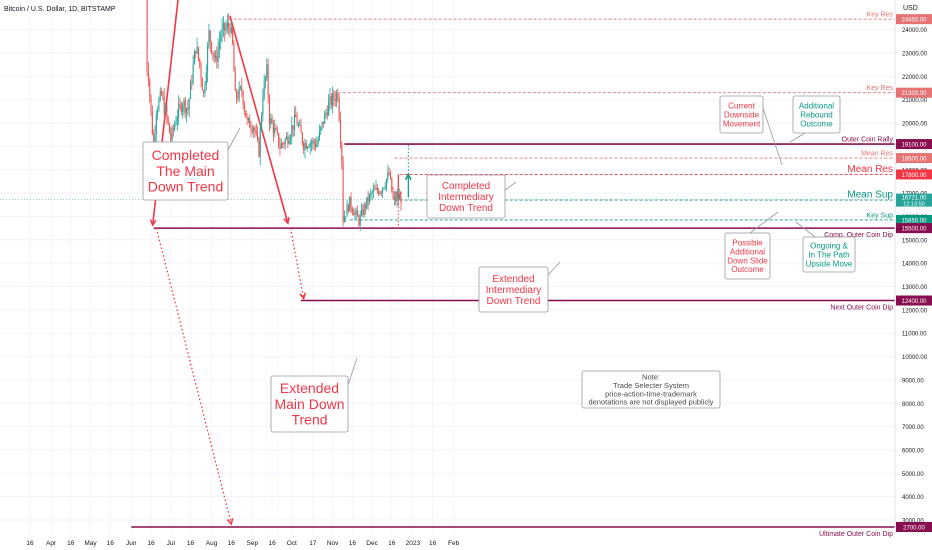  I want to click on y-tick-label: 14000.00, so click(915, 265).